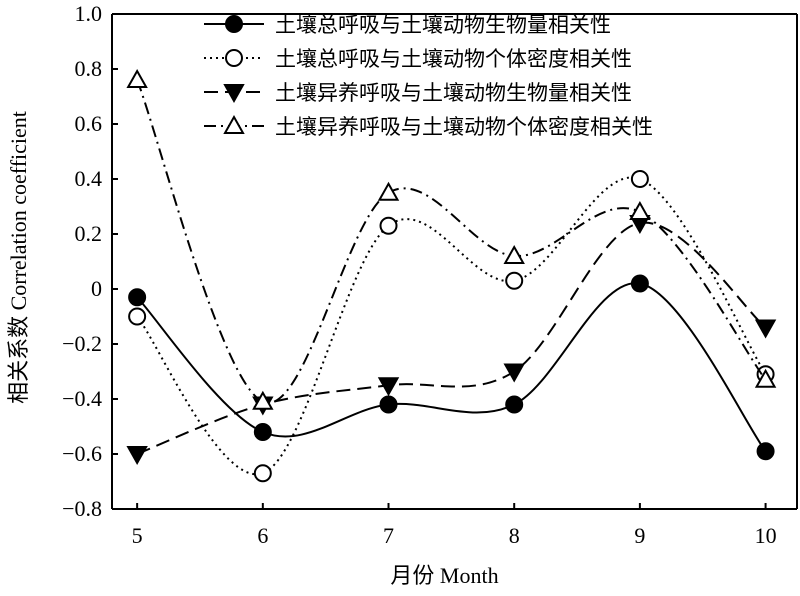 This screenshot has width=800, height=596. I want to click on x-tick-label: 8, so click(514, 535).